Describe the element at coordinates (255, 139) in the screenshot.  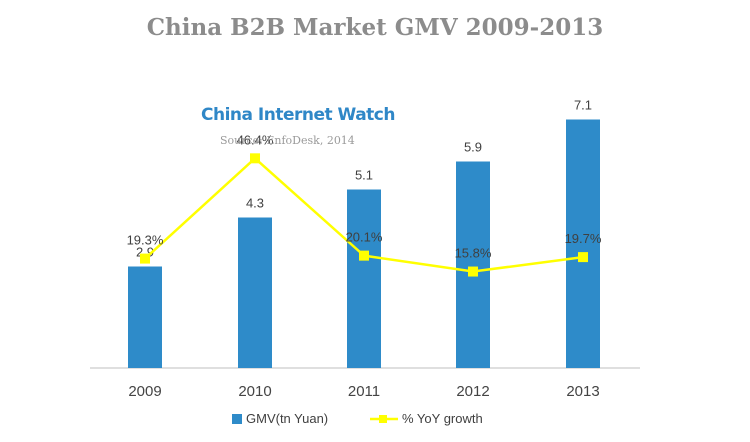
I see `growth-label-2010: 46.4%` at that location.